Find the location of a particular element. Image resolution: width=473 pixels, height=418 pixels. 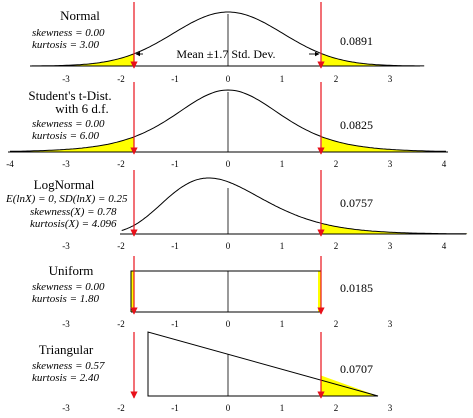

normal-tick-labels: -3 -2 -1 0 1 2 3 is located at coordinates (227, 79).